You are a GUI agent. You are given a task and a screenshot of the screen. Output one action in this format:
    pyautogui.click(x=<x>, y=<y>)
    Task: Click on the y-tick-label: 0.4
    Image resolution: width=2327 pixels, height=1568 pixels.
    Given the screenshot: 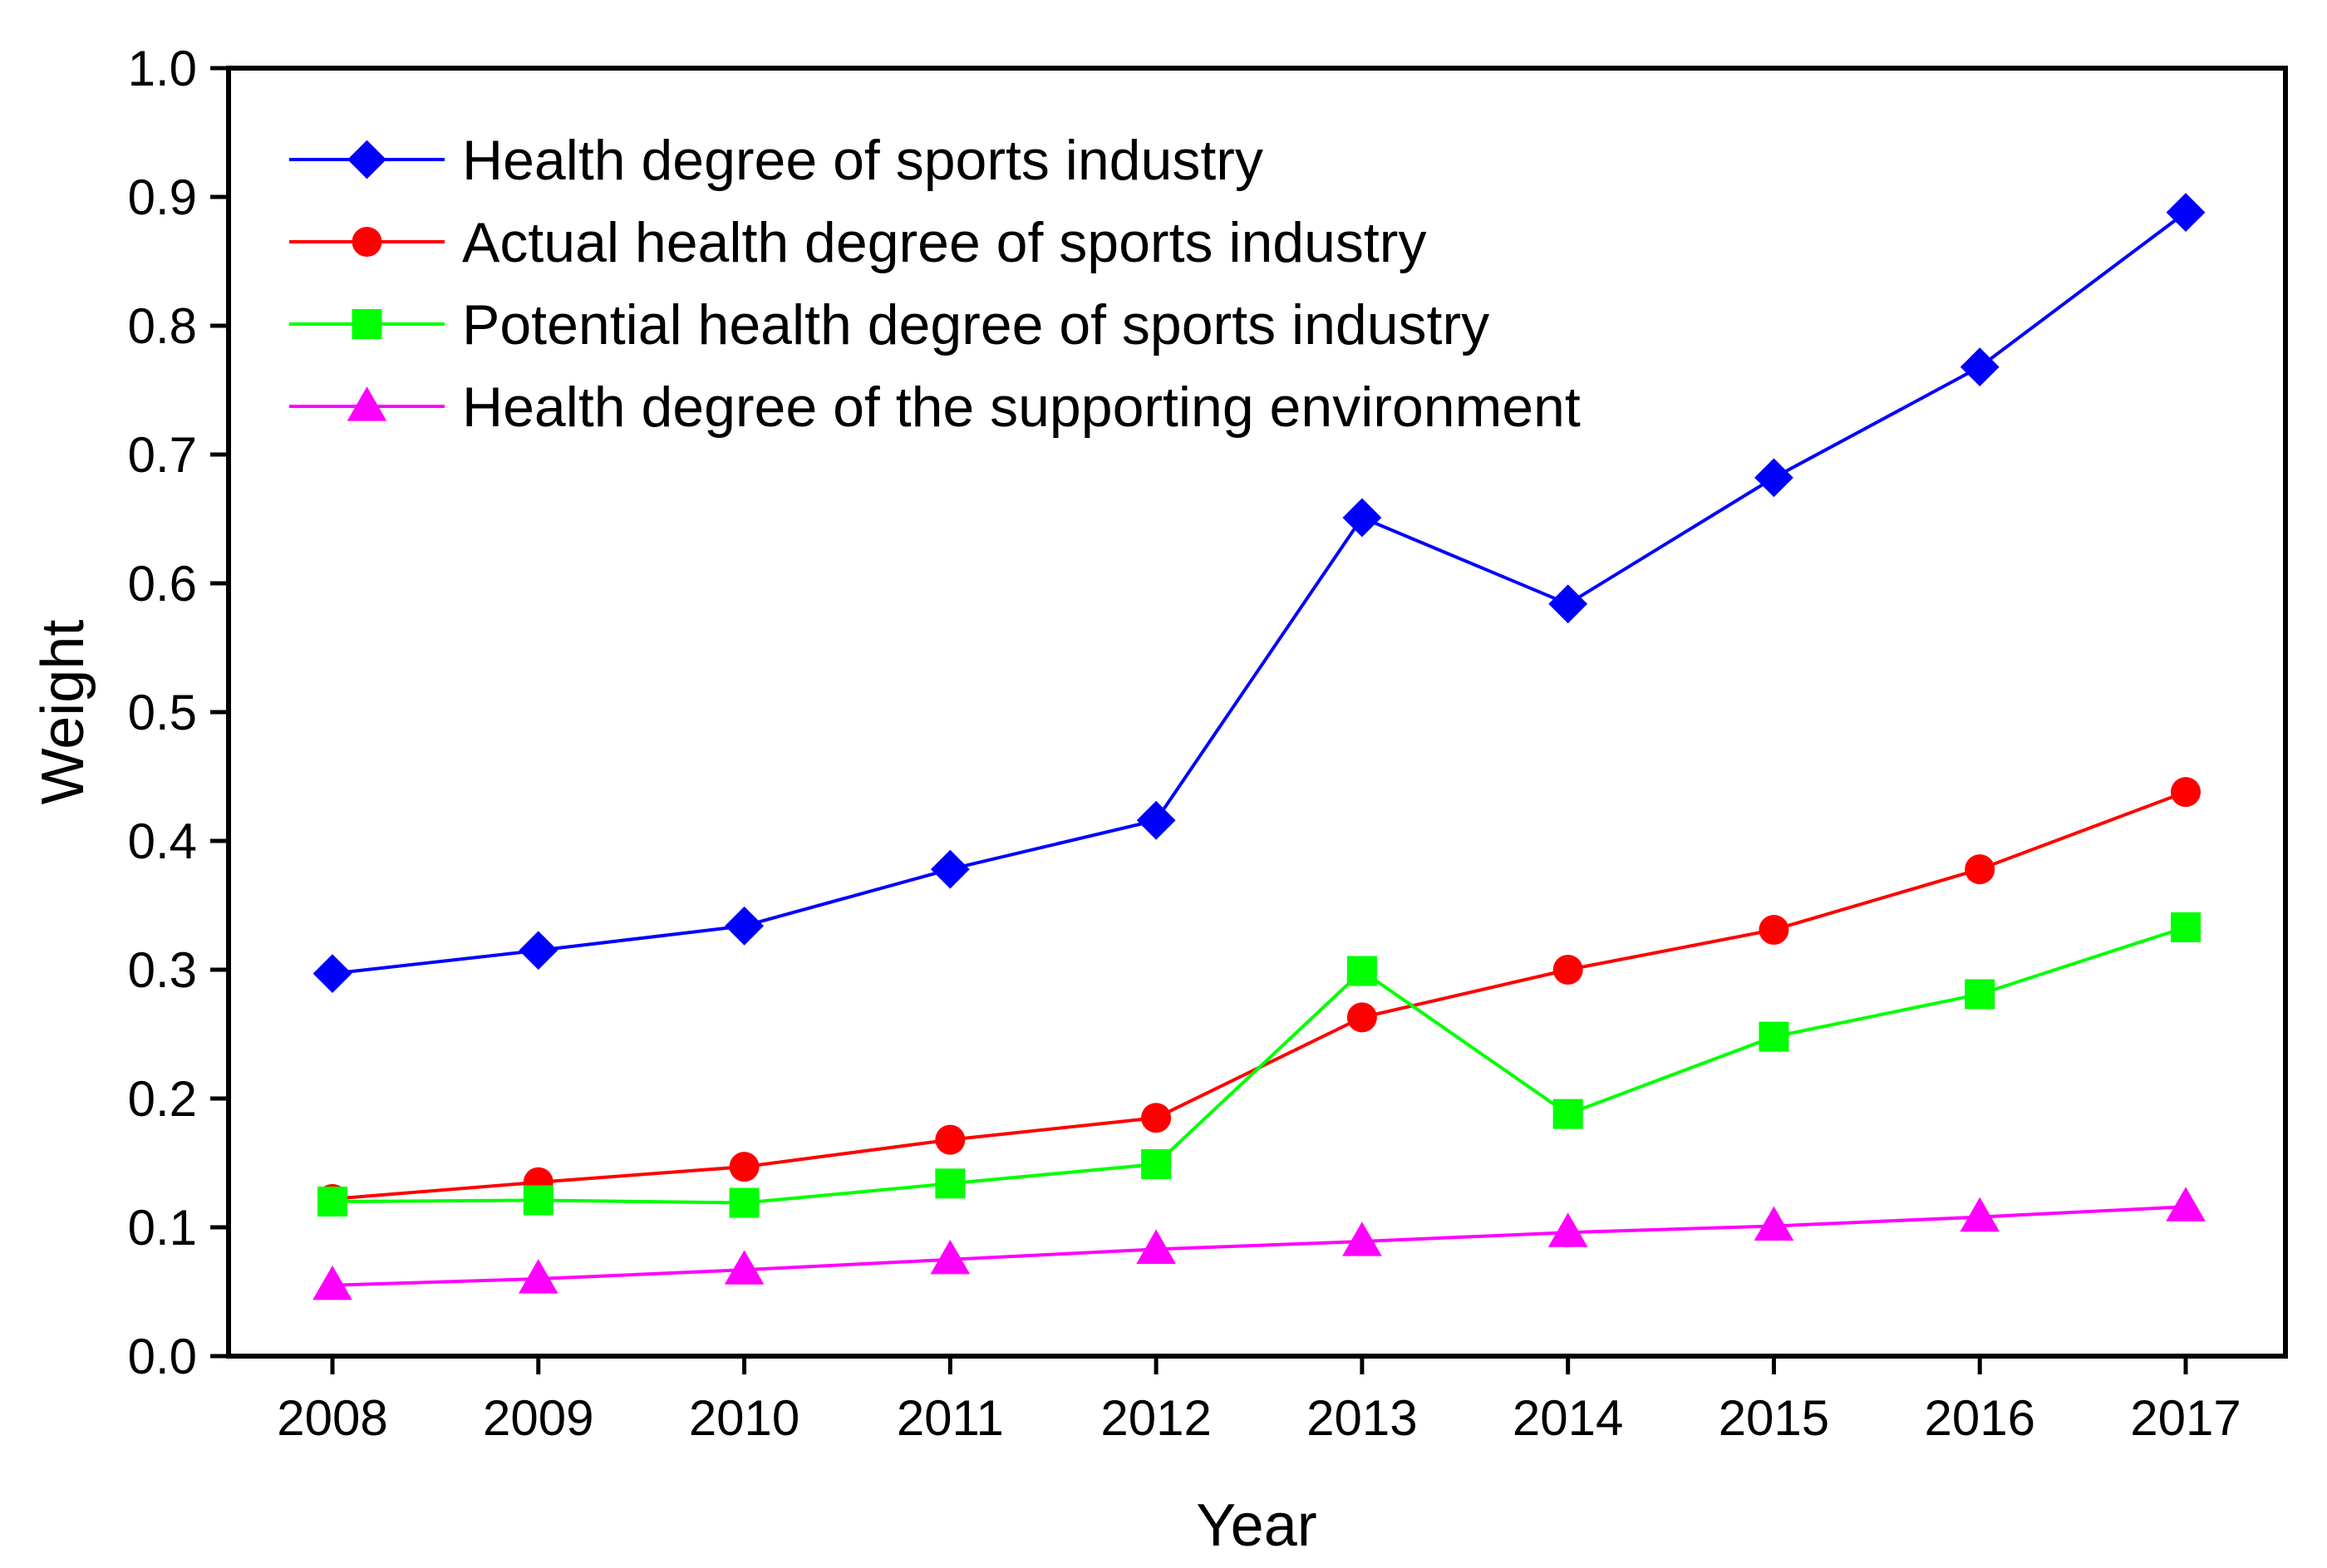 What is the action you would take?
    pyautogui.click(x=162, y=841)
    